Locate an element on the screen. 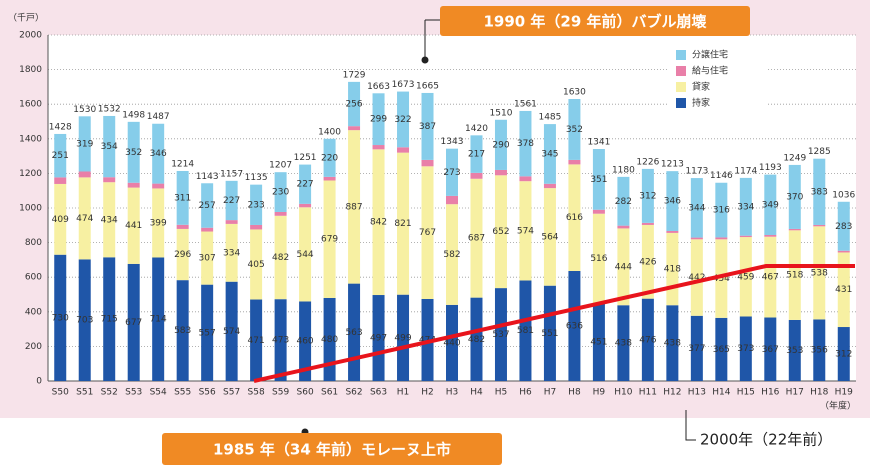  value-label: 518 is located at coordinates (794, 276).